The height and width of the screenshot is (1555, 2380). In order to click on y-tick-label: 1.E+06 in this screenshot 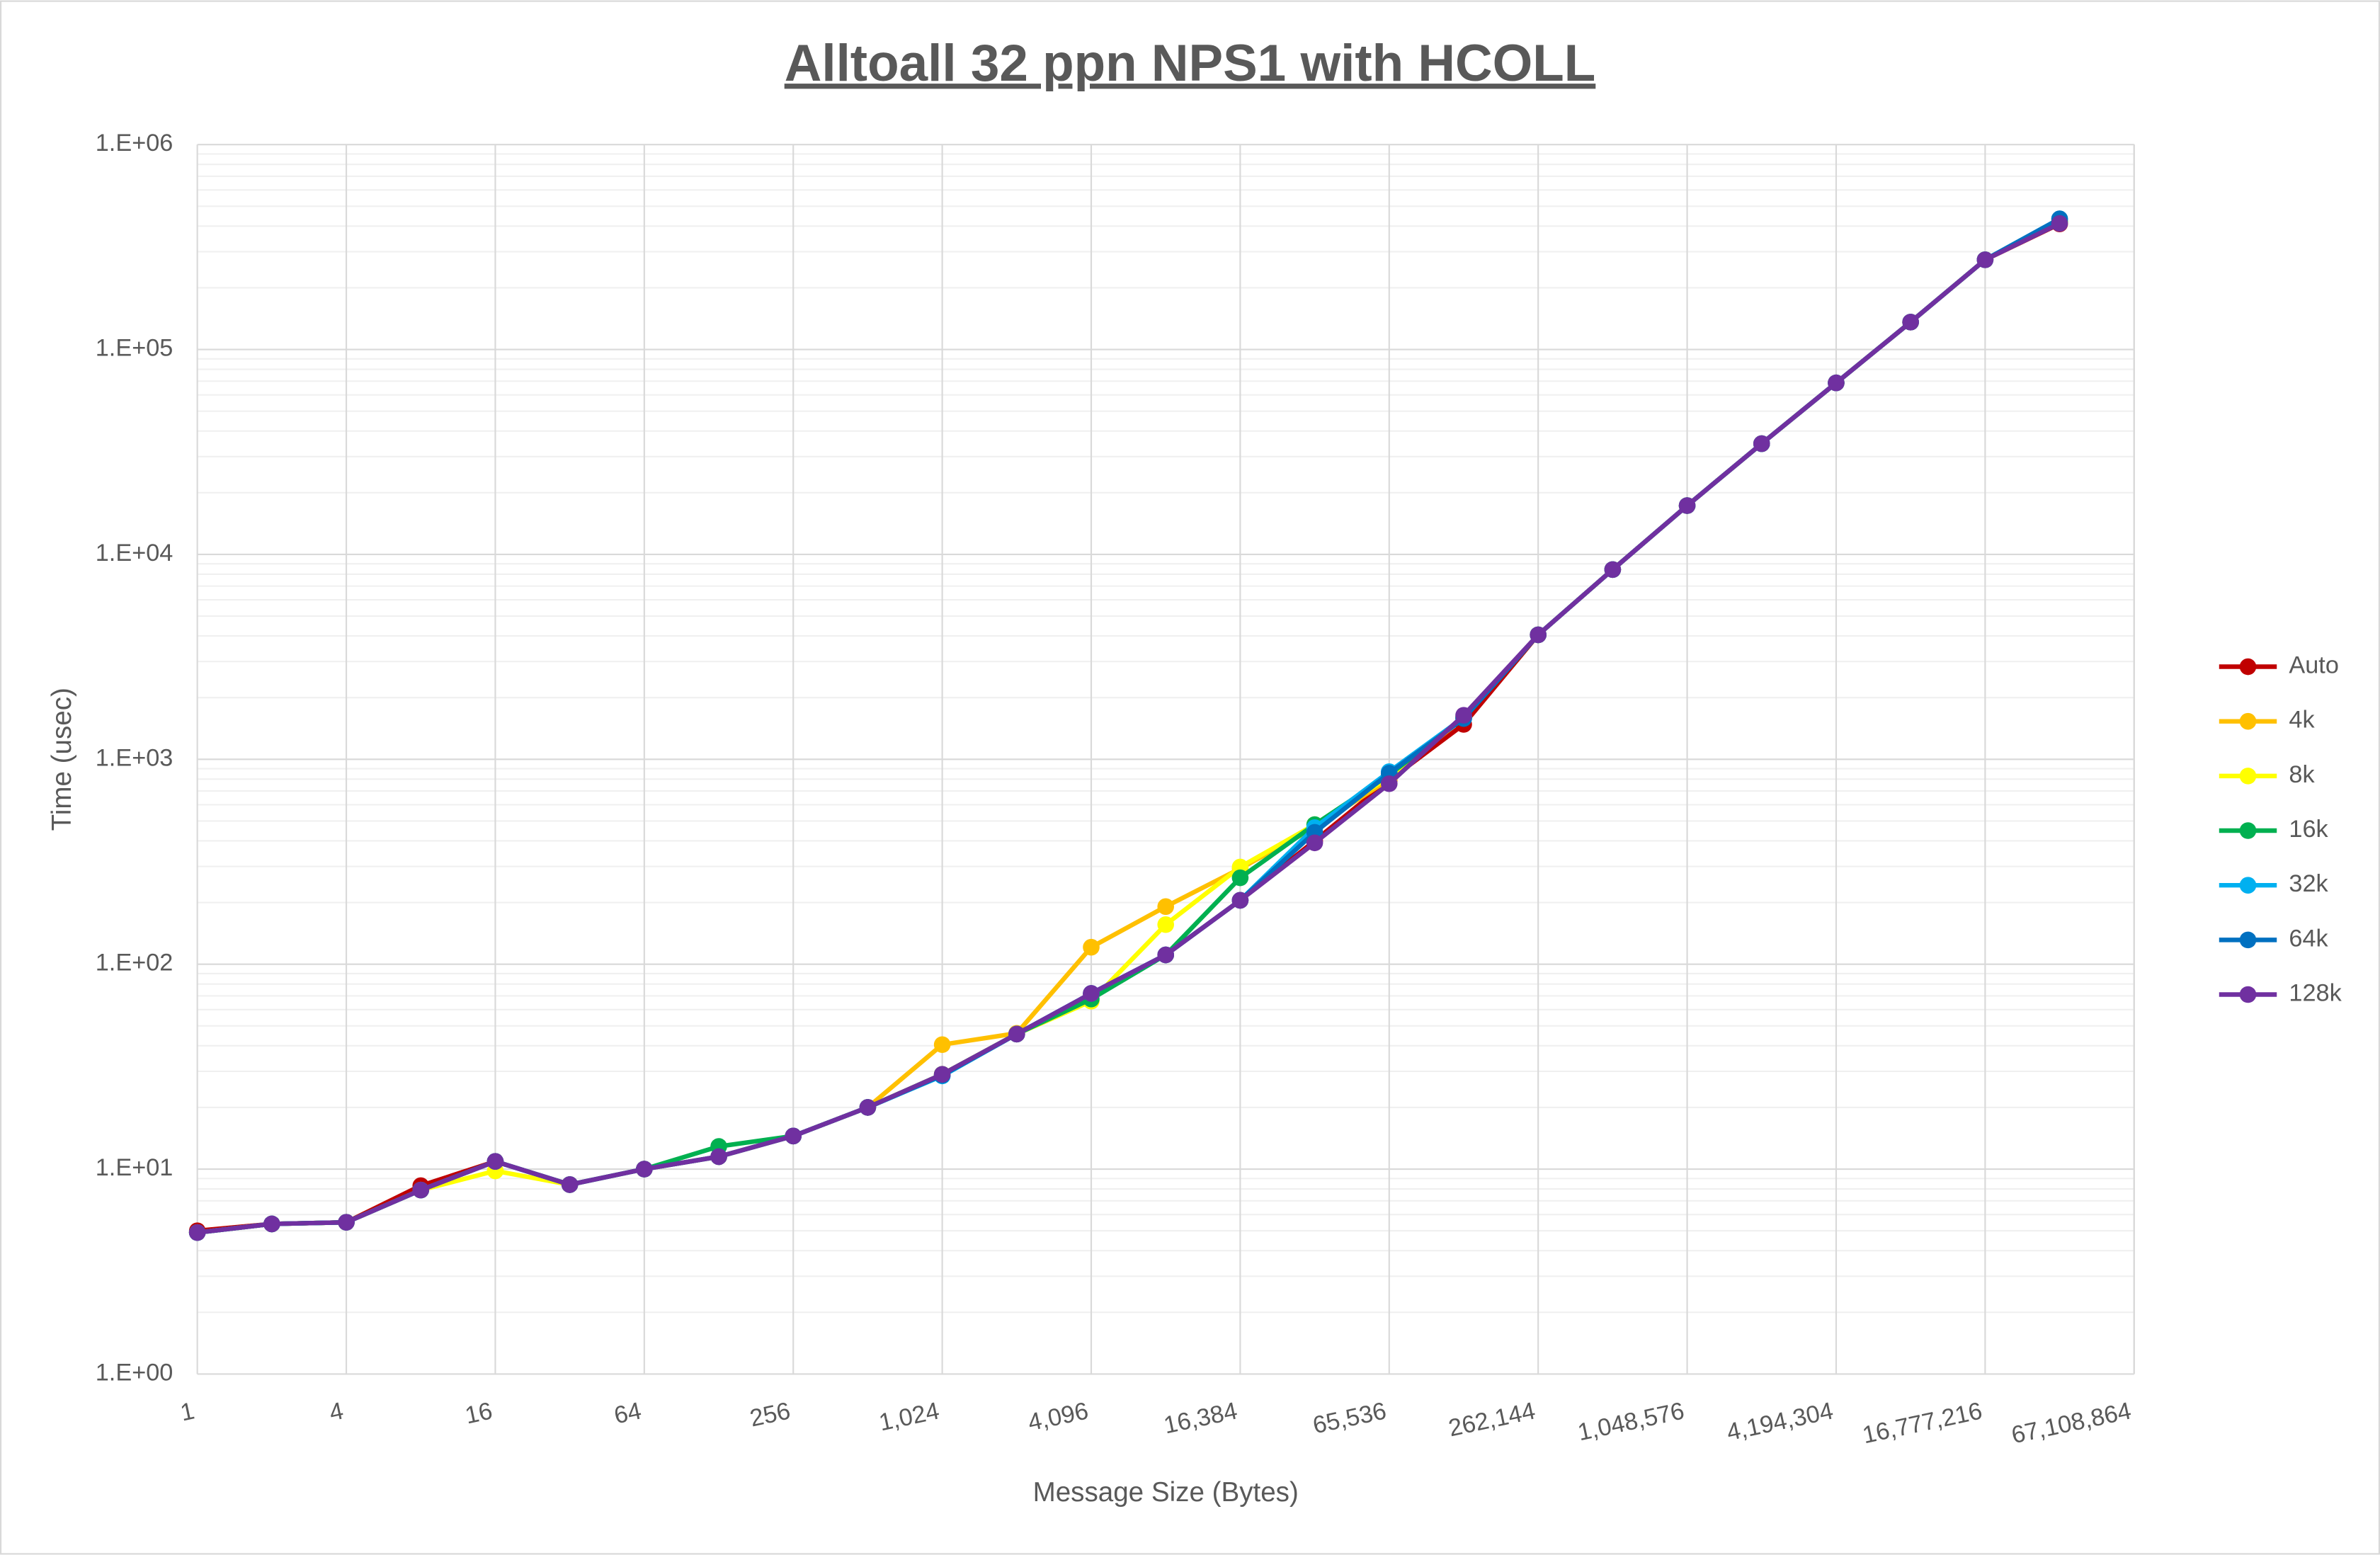, I will do `click(134, 143)`.